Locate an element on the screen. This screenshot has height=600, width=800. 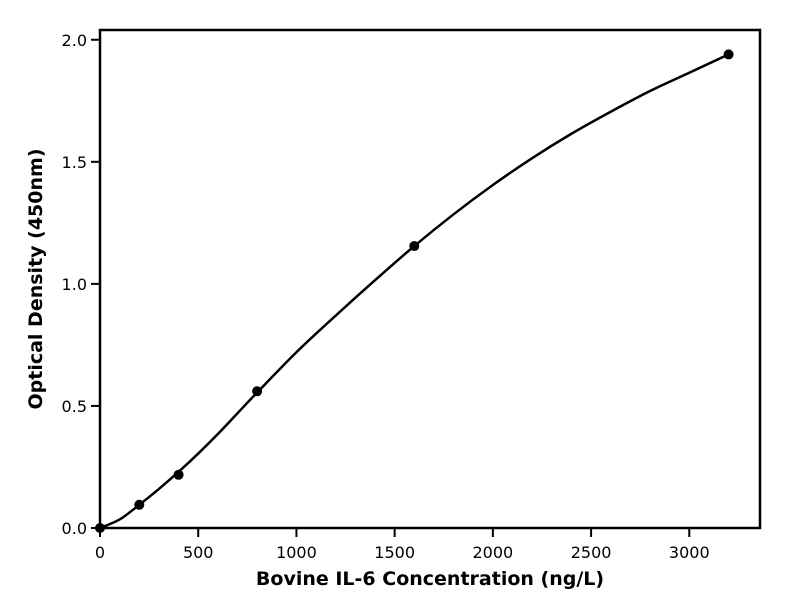
y-tick-label: 2.0 is located at coordinates (74, 40).